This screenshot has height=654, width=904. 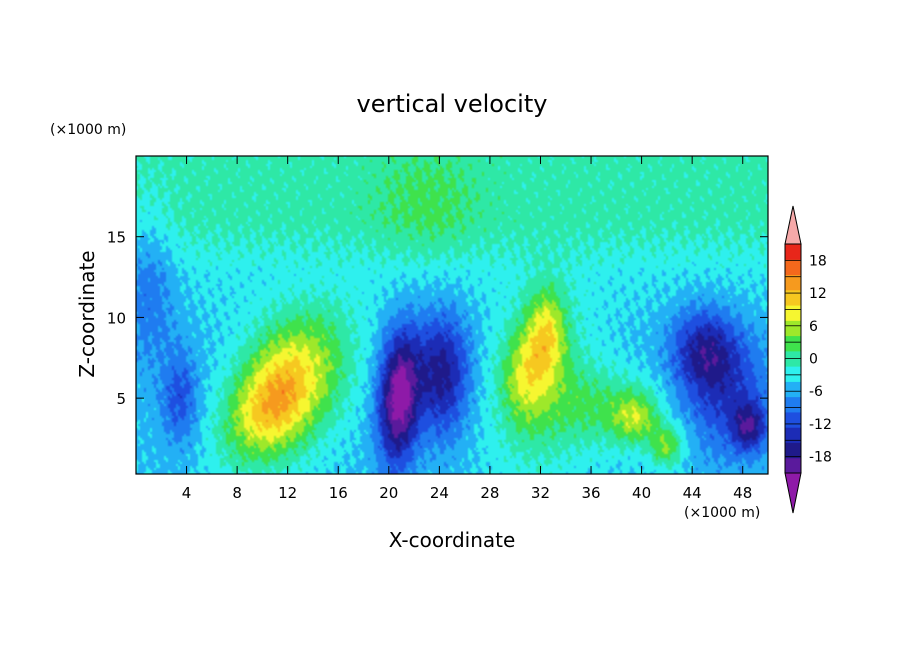 What do you see at coordinates (116, 318) in the screenshot?
I see `y-tick-label: 10` at bounding box center [116, 318].